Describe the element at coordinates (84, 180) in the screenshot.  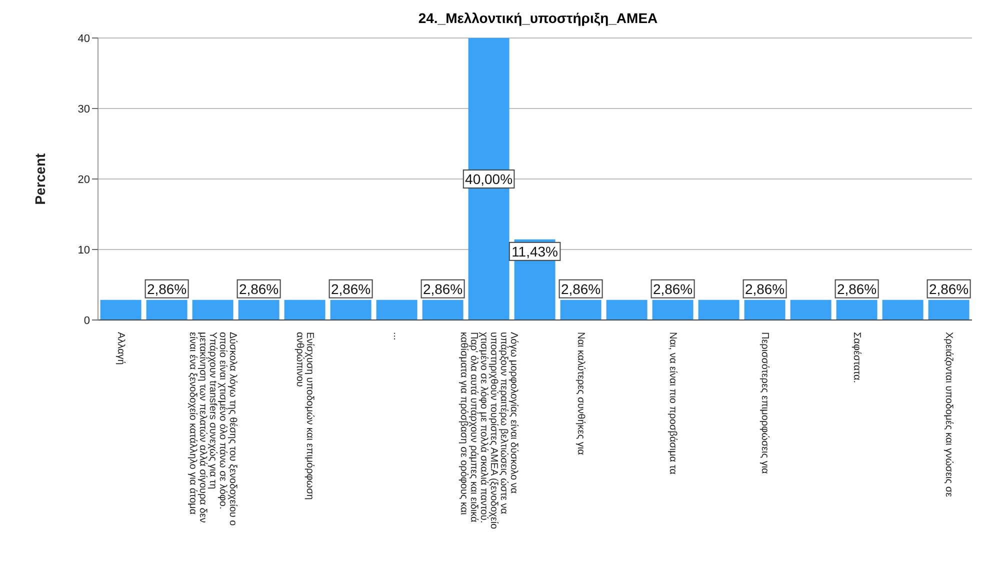
I see `y-tick-label: 20` at that location.